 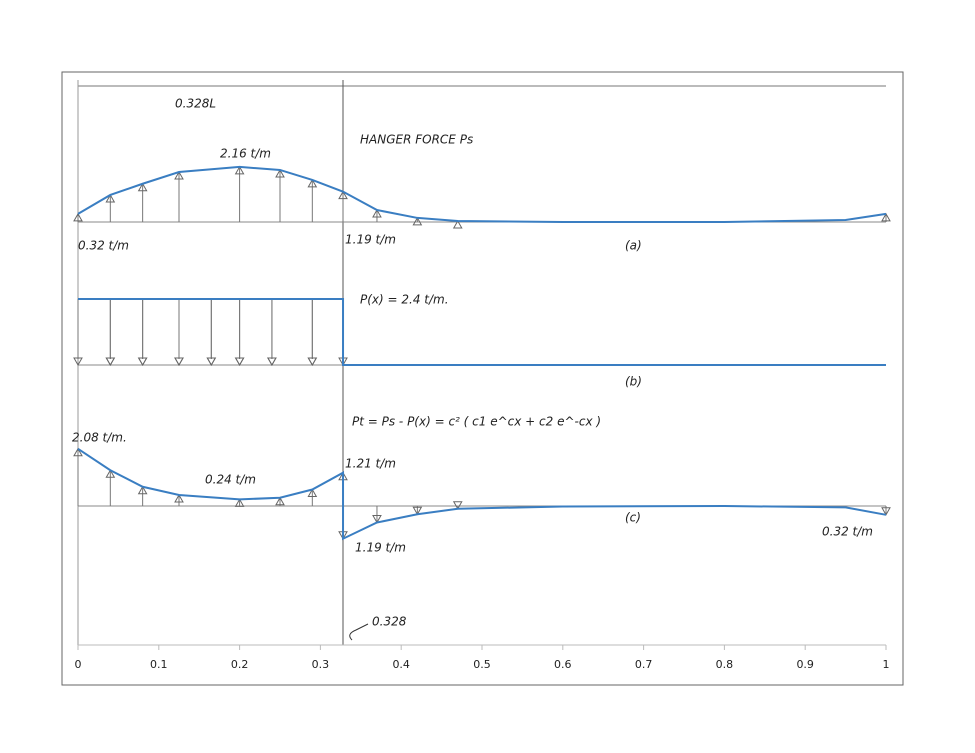 What do you see at coordinates (370, 464) in the screenshot?
I see `annotation: 1.21 t/m` at bounding box center [370, 464].